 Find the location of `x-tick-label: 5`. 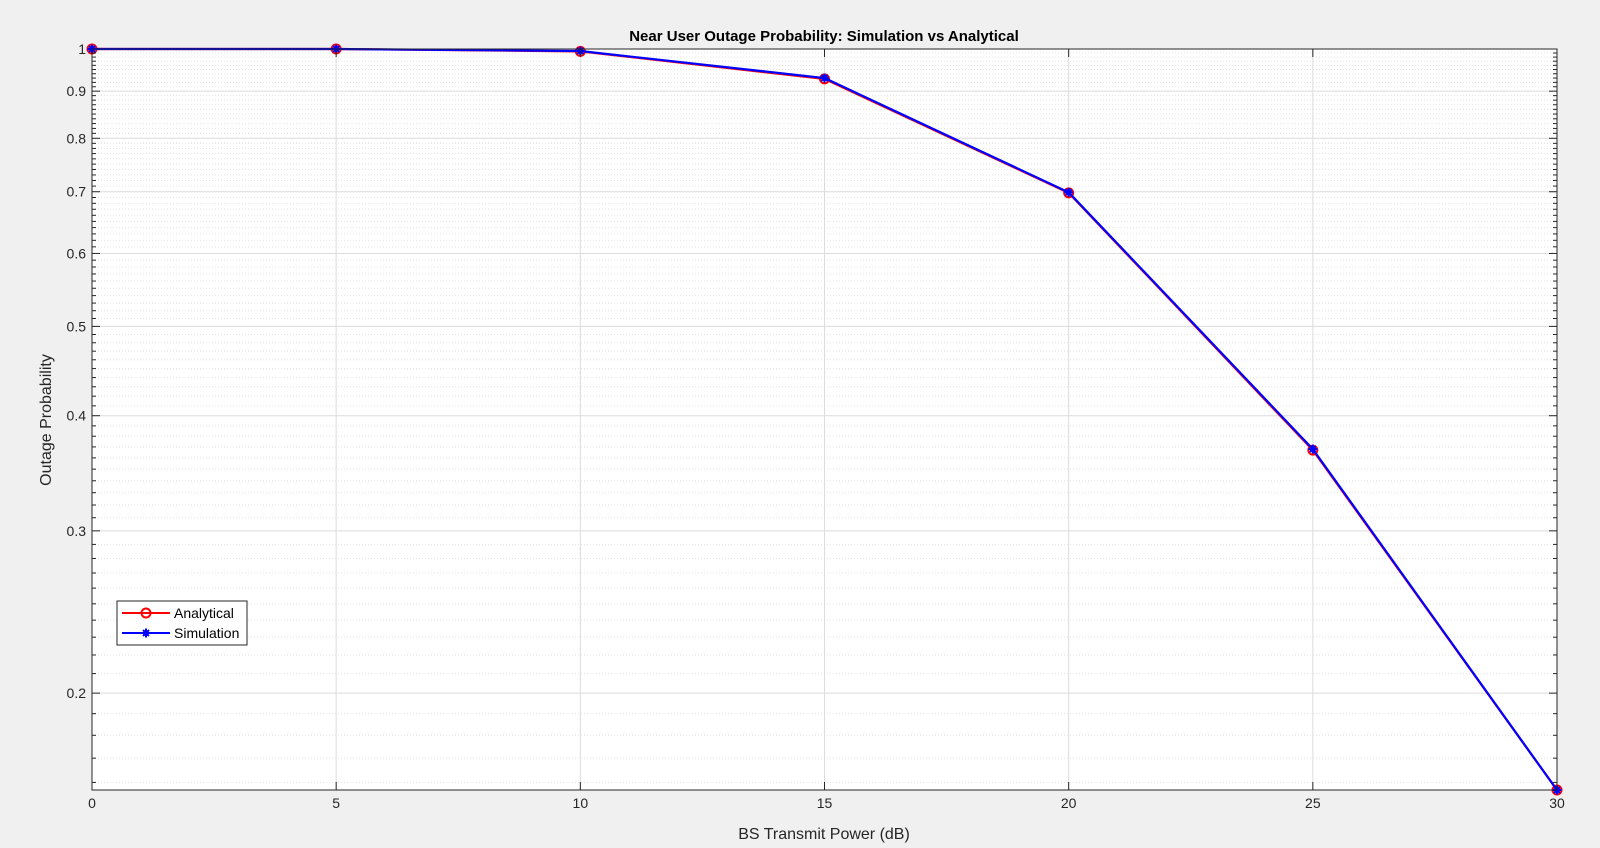

x-tick-label: 5 is located at coordinates (336, 803).